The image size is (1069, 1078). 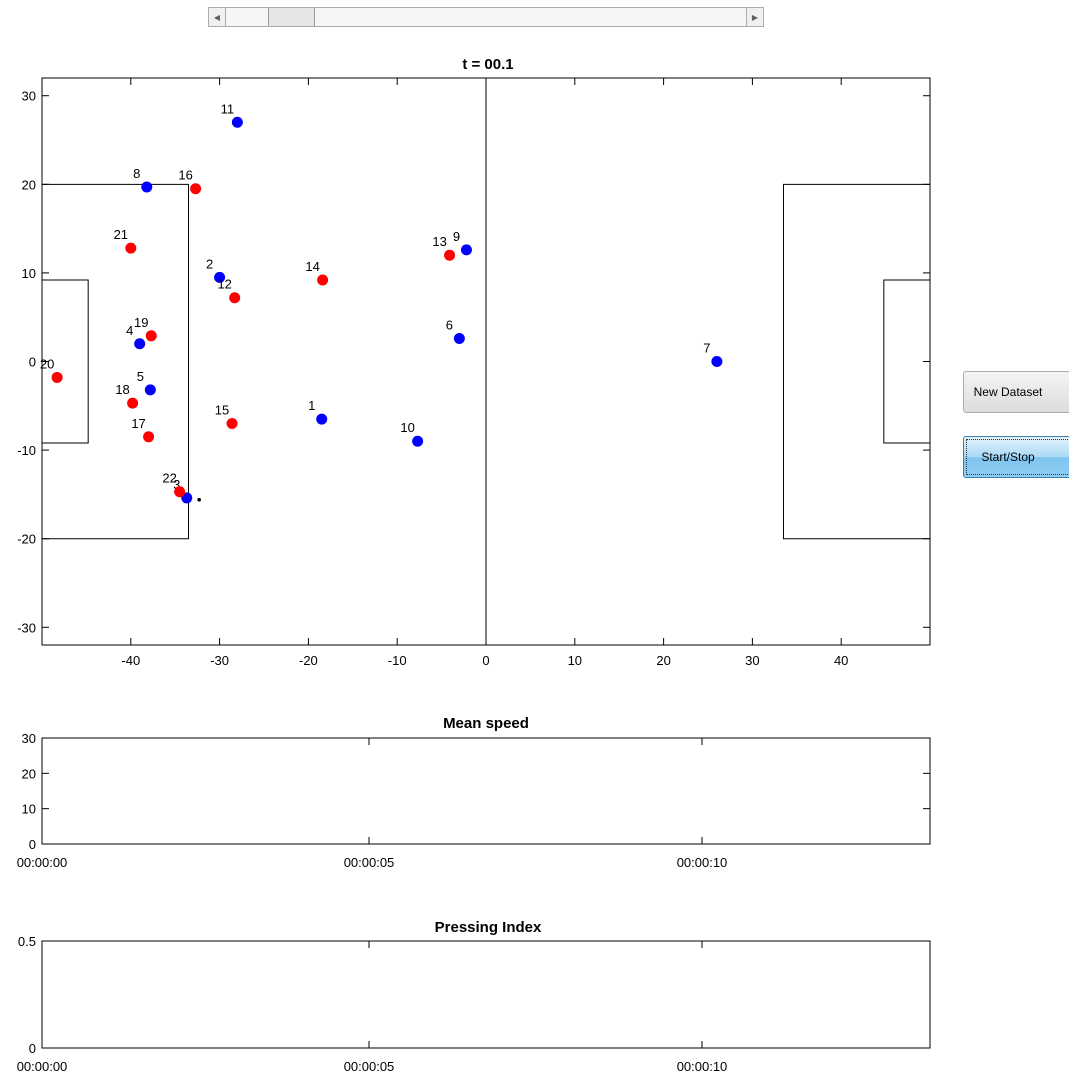 What do you see at coordinates (237, 122) in the screenshot?
I see `player-marker-11-blue` at bounding box center [237, 122].